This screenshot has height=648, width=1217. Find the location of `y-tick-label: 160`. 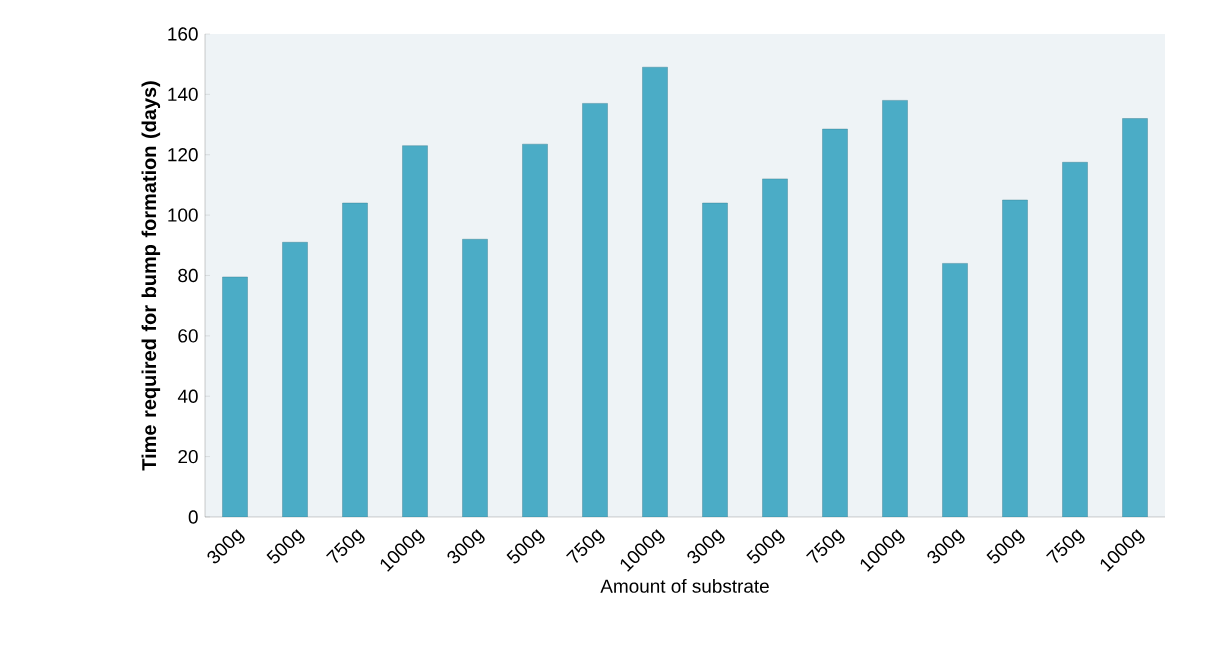

y-tick-label: 160 is located at coordinates (183, 34).